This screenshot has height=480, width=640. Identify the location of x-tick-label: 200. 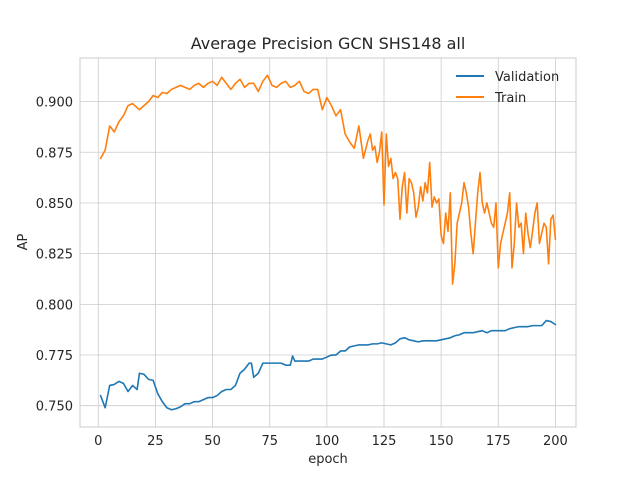
(555, 441).